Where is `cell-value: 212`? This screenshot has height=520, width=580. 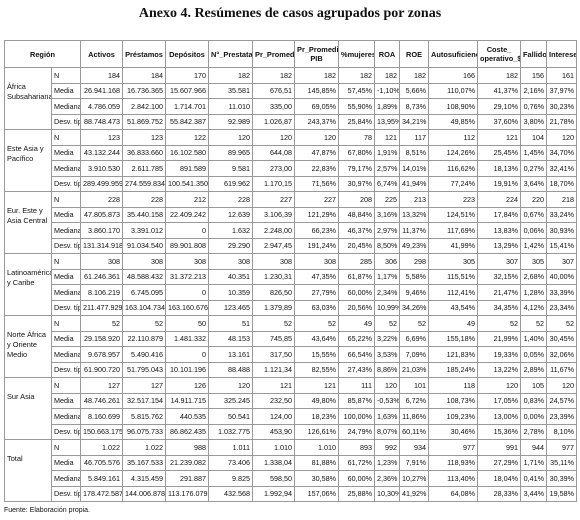
cell-value: 212 is located at coordinates (187, 199).